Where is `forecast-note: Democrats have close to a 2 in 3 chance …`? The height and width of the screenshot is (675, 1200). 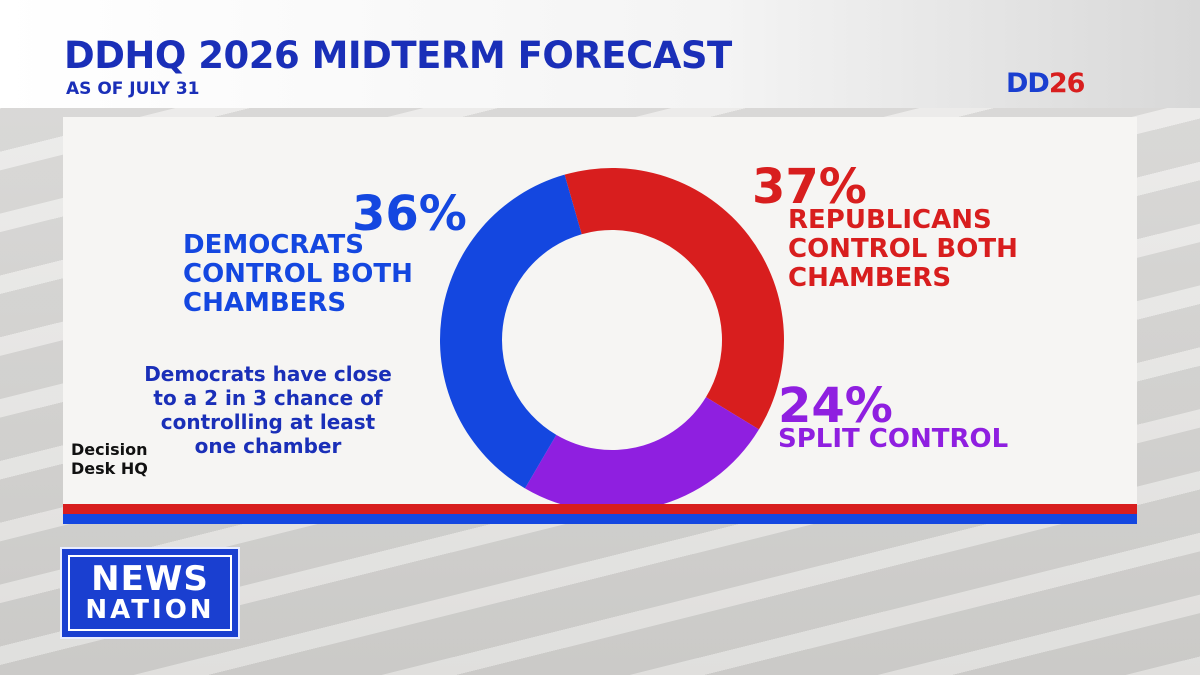 forecast-note: Democrats have close to a 2 in 3 chance … is located at coordinates (268, 410).